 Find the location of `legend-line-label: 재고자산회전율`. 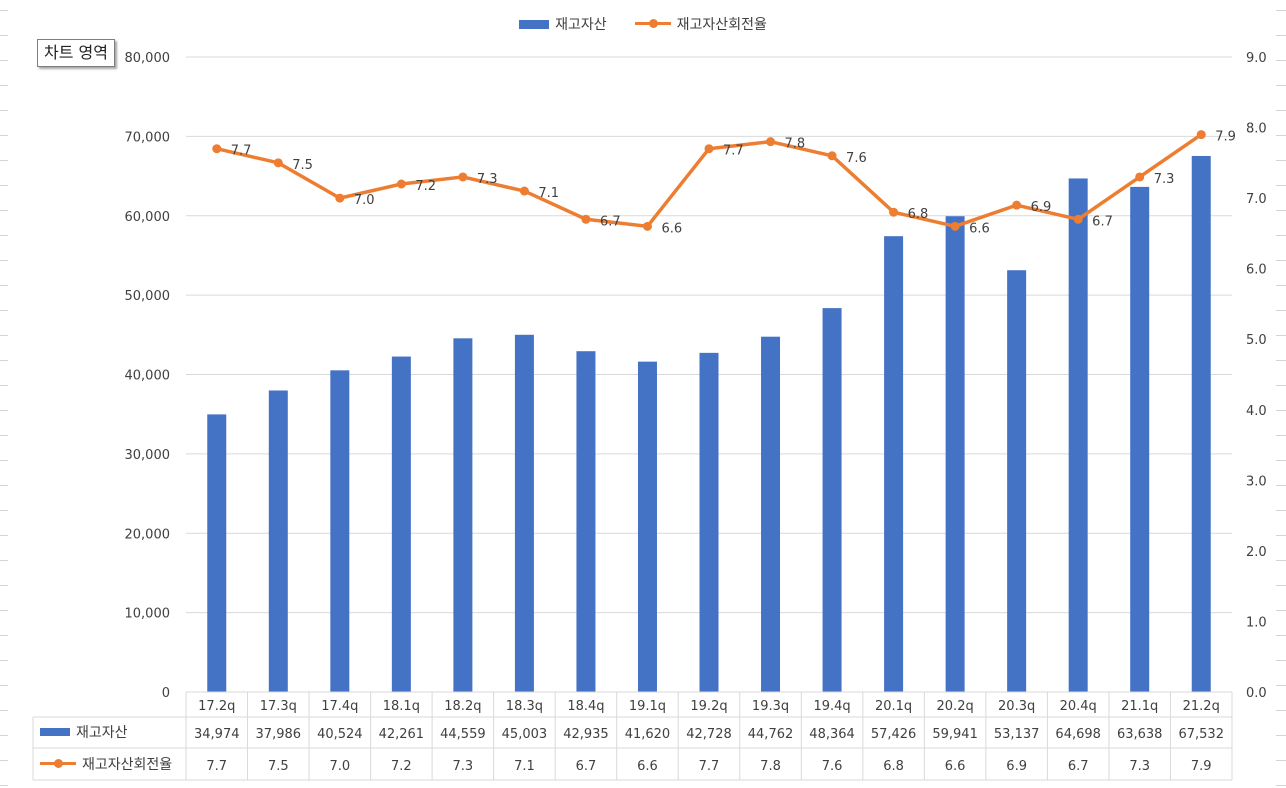

legend-line-label: 재고자산회전율 is located at coordinates (721, 25).